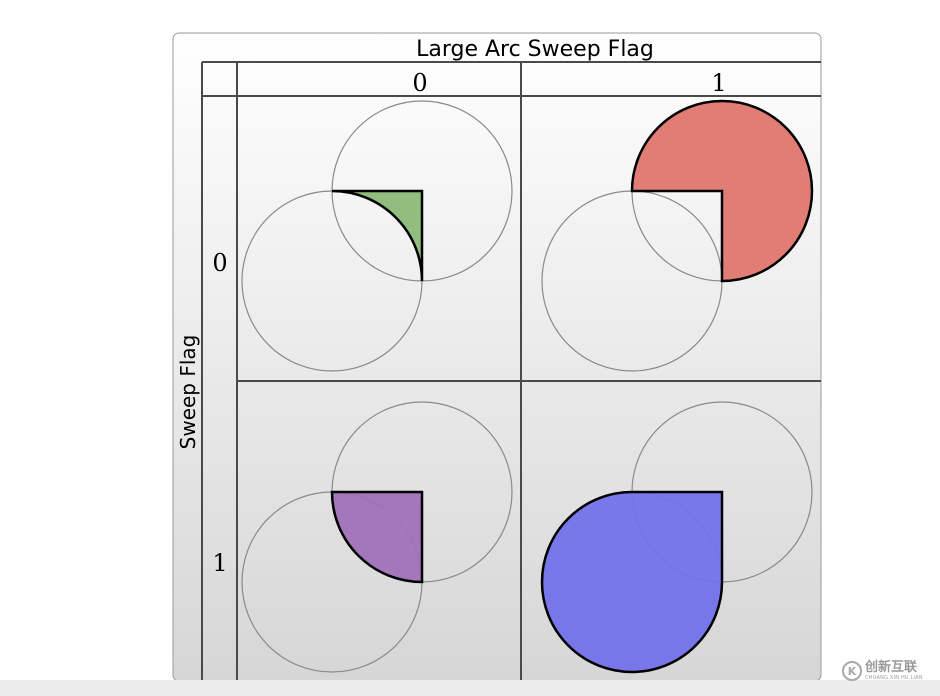 The image size is (940, 696). What do you see at coordinates (219, 263) in the screenshot?
I see `row-header-0: 0` at bounding box center [219, 263].